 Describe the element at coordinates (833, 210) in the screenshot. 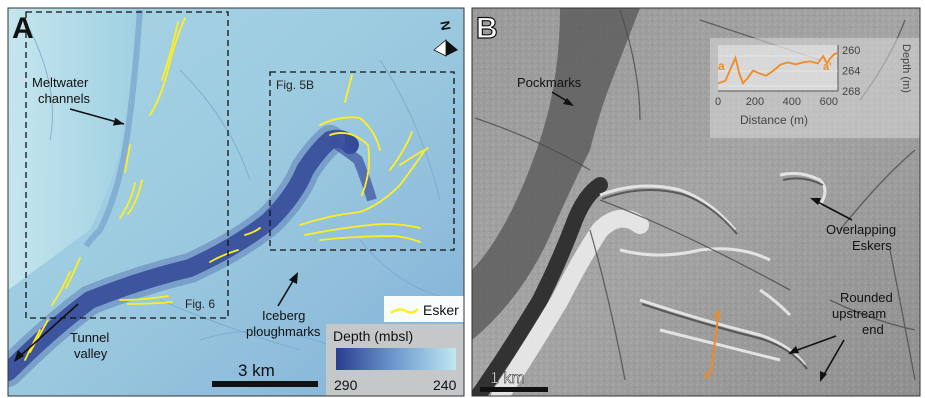

I see `overlapping-arrow` at that location.